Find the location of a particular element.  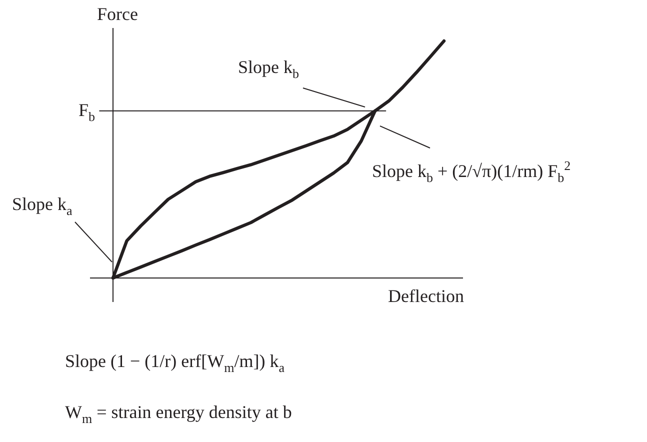

x-axis-title: Deflection is located at coordinates (426, 296).